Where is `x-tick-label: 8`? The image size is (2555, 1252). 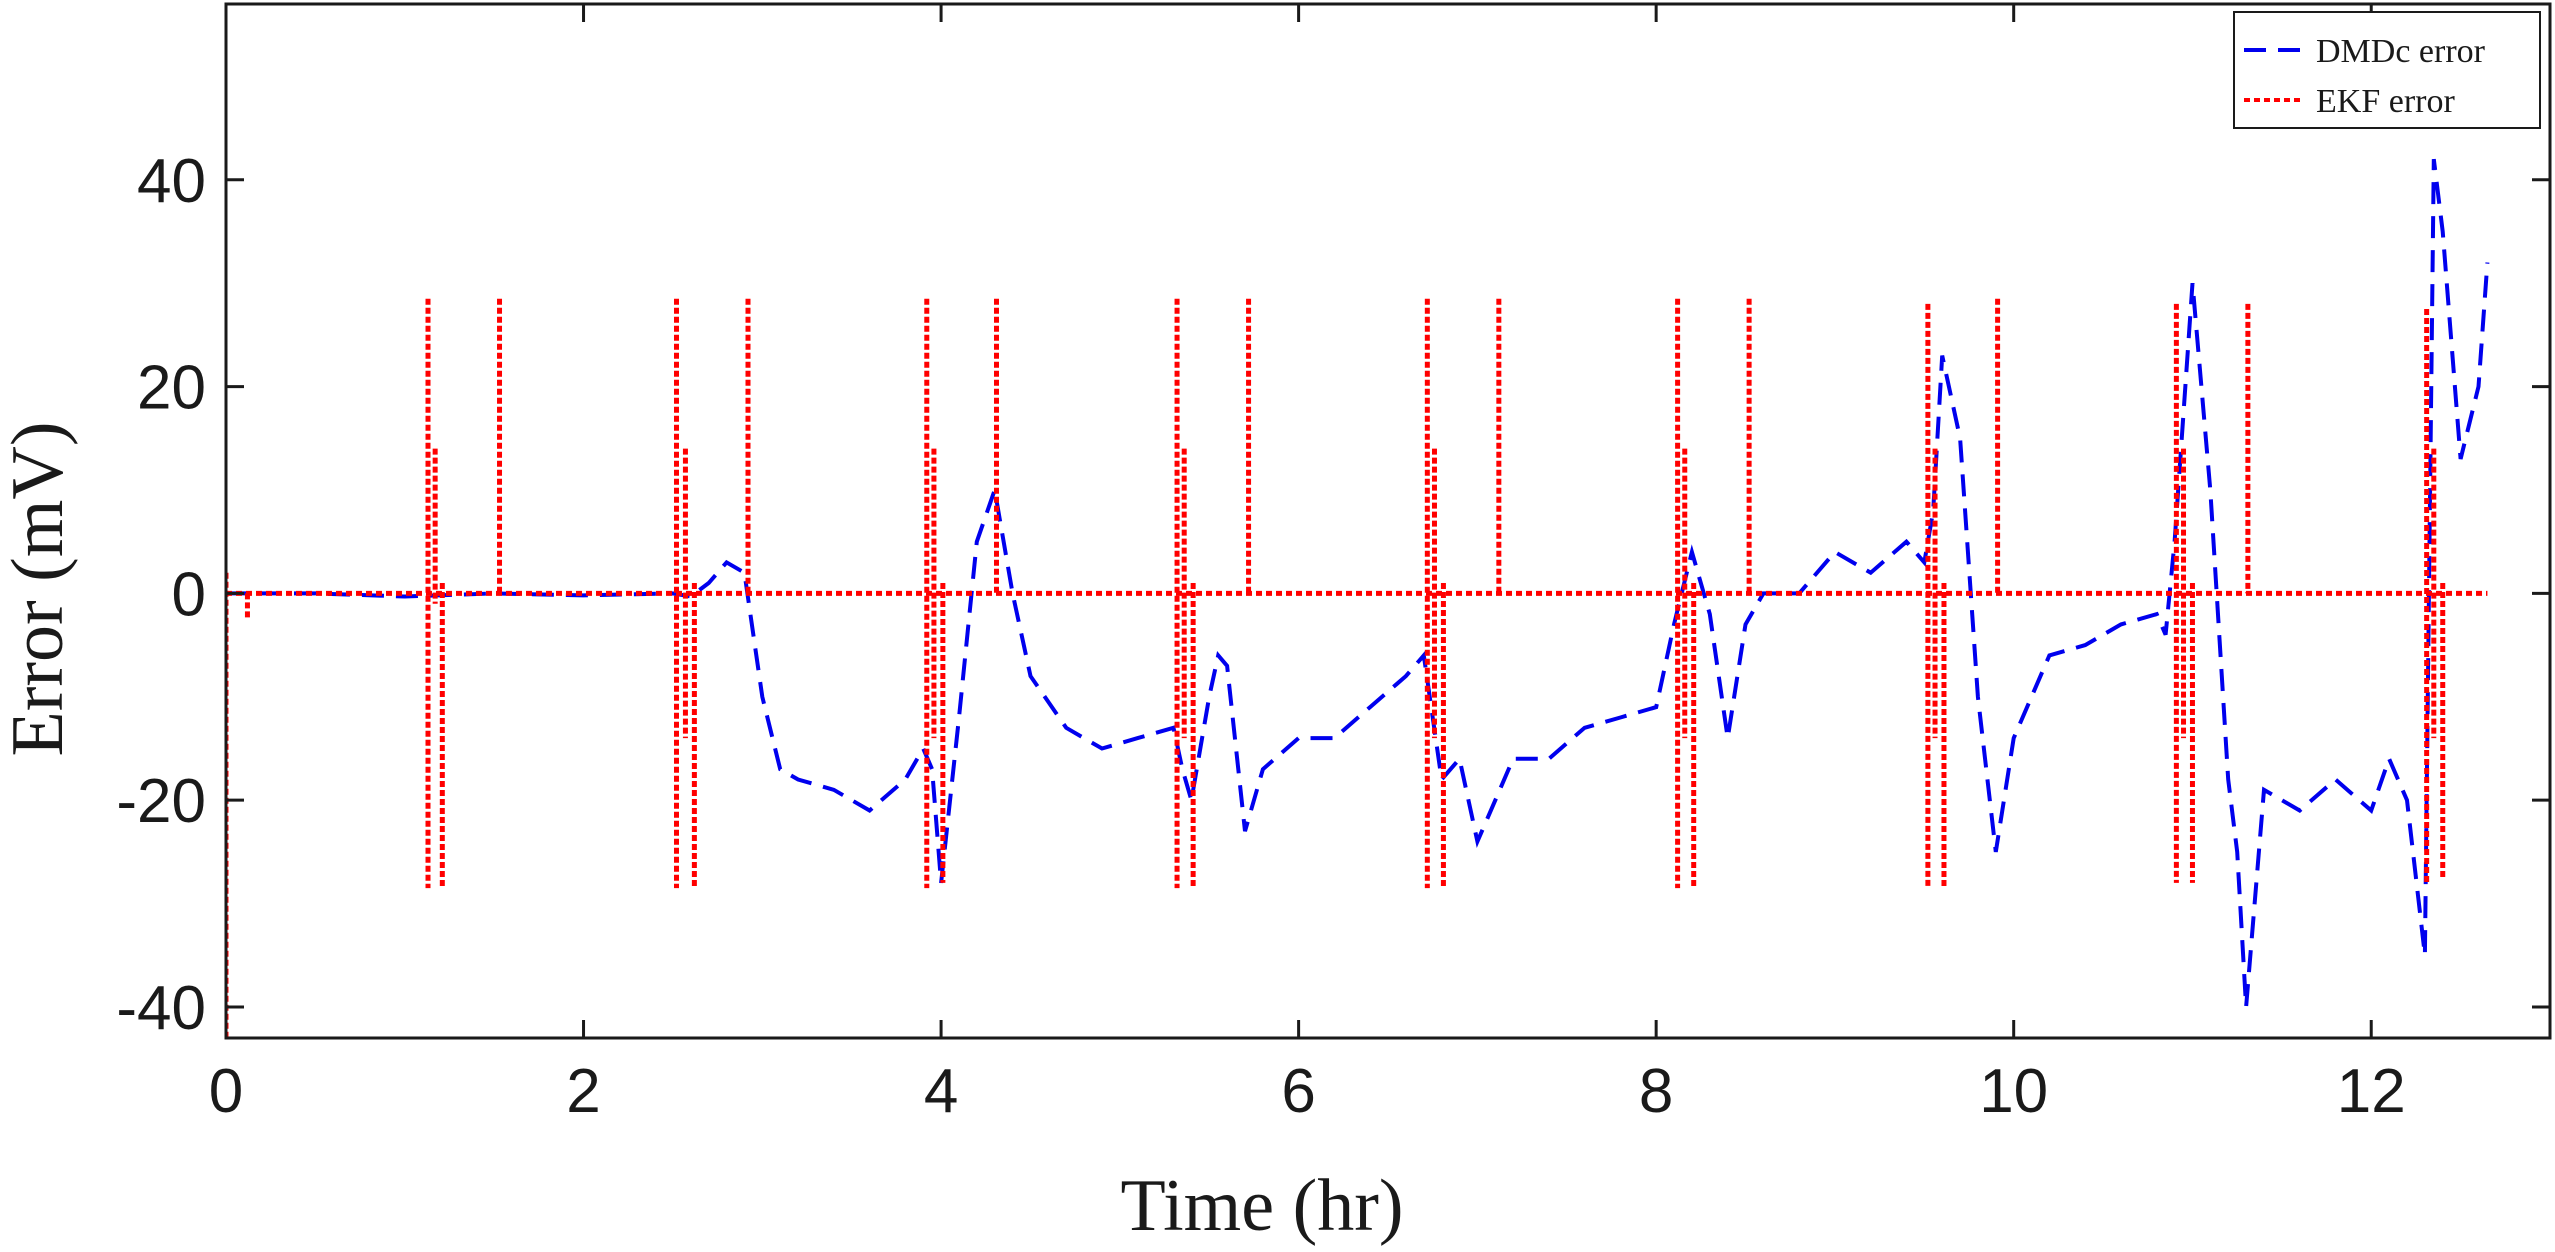
x-tick-label: 8 is located at coordinates (1656, 1091).